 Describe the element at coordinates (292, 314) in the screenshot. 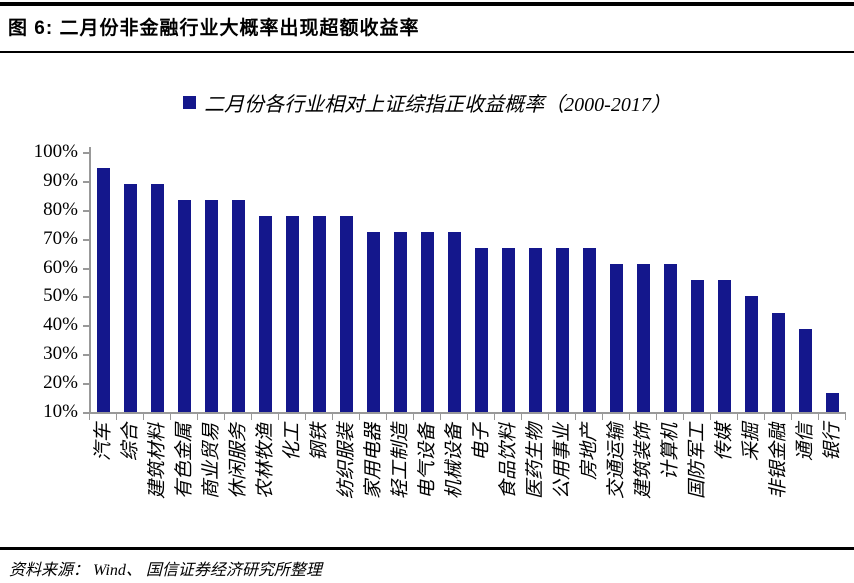

I see `bar-化工` at that location.